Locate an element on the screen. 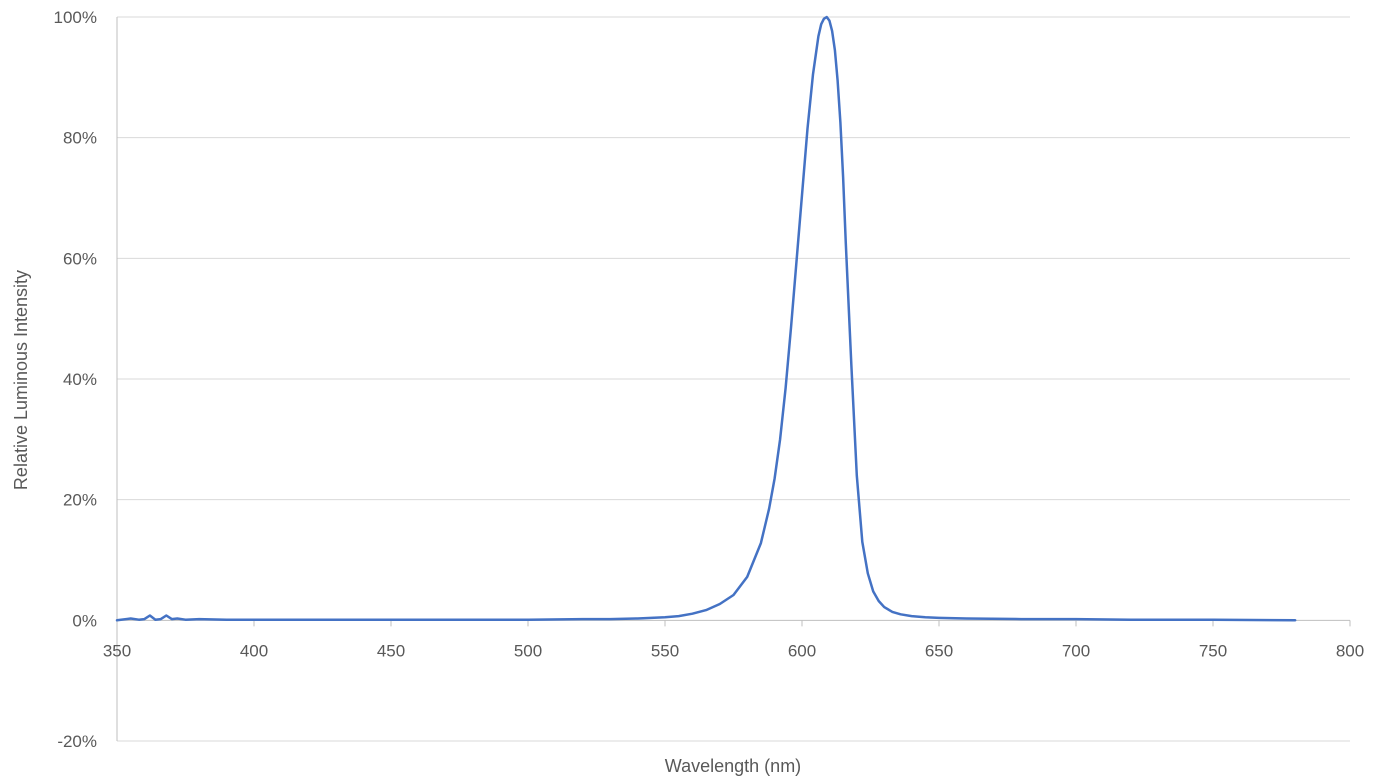  x-tick-label: 350 is located at coordinates (117, 650).